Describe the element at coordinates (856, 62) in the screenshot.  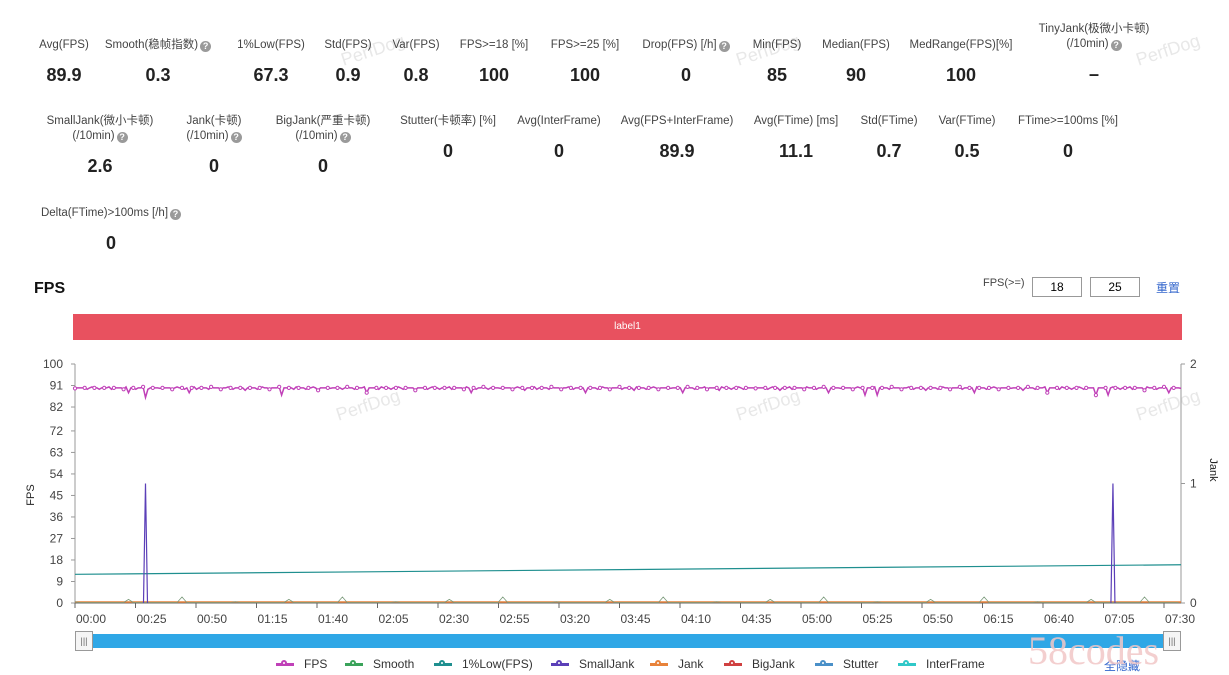
I see `stat-row1-9: Median(FPS) 90` at that location.